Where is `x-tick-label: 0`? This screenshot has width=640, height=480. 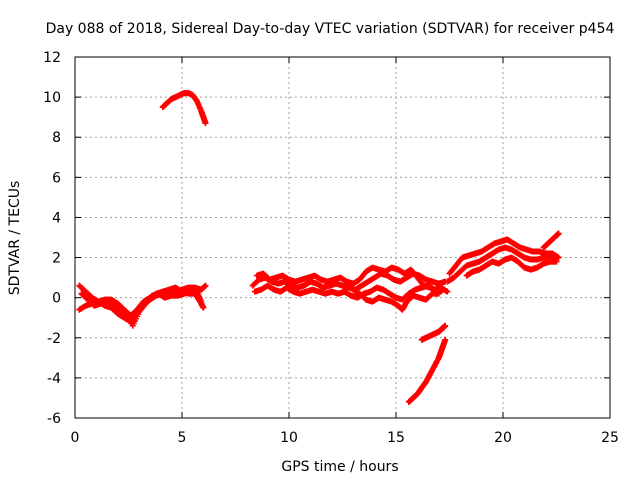
x-tick-label: 0 is located at coordinates (75, 438).